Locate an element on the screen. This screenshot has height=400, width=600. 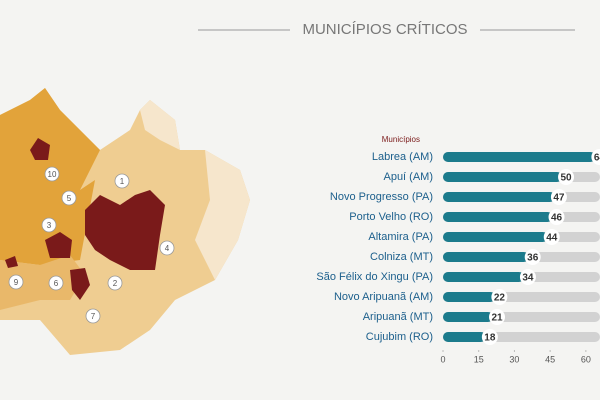
map-label: 2 is located at coordinates (115, 283).